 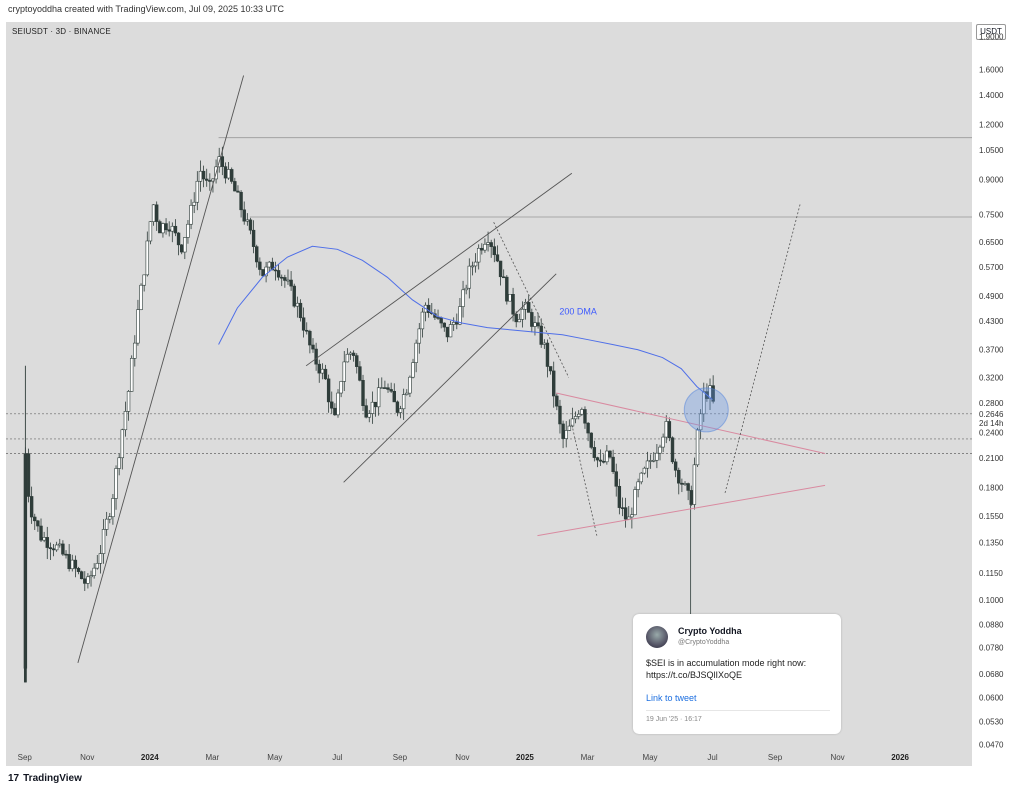 I want to click on y-tick-label: 0.1550, so click(x=991, y=516).